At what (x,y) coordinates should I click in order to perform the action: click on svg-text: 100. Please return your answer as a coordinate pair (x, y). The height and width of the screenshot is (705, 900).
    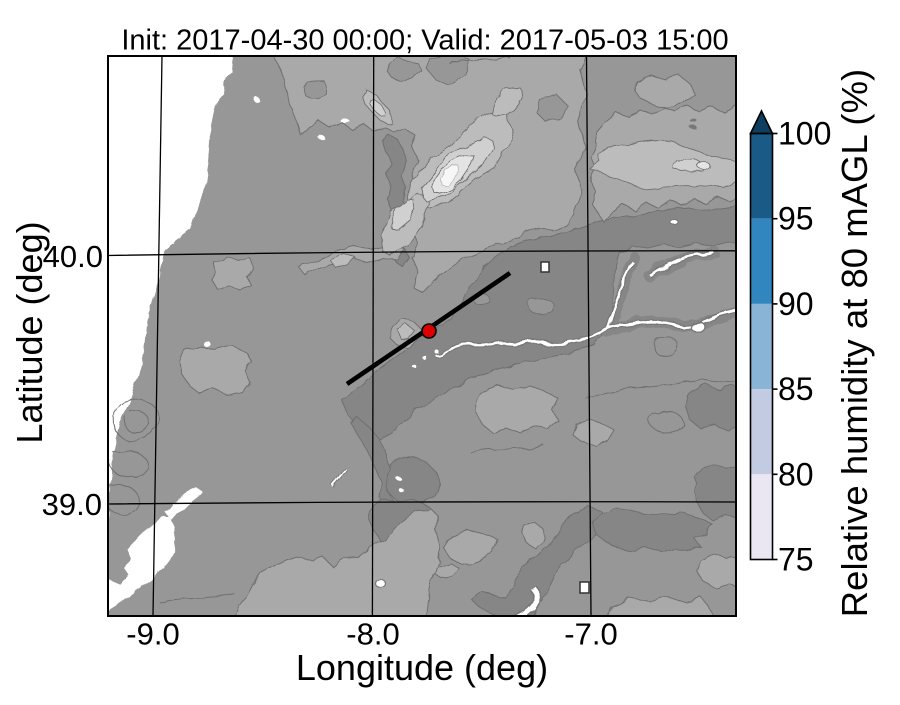
    Looking at the image, I should click on (804, 134).